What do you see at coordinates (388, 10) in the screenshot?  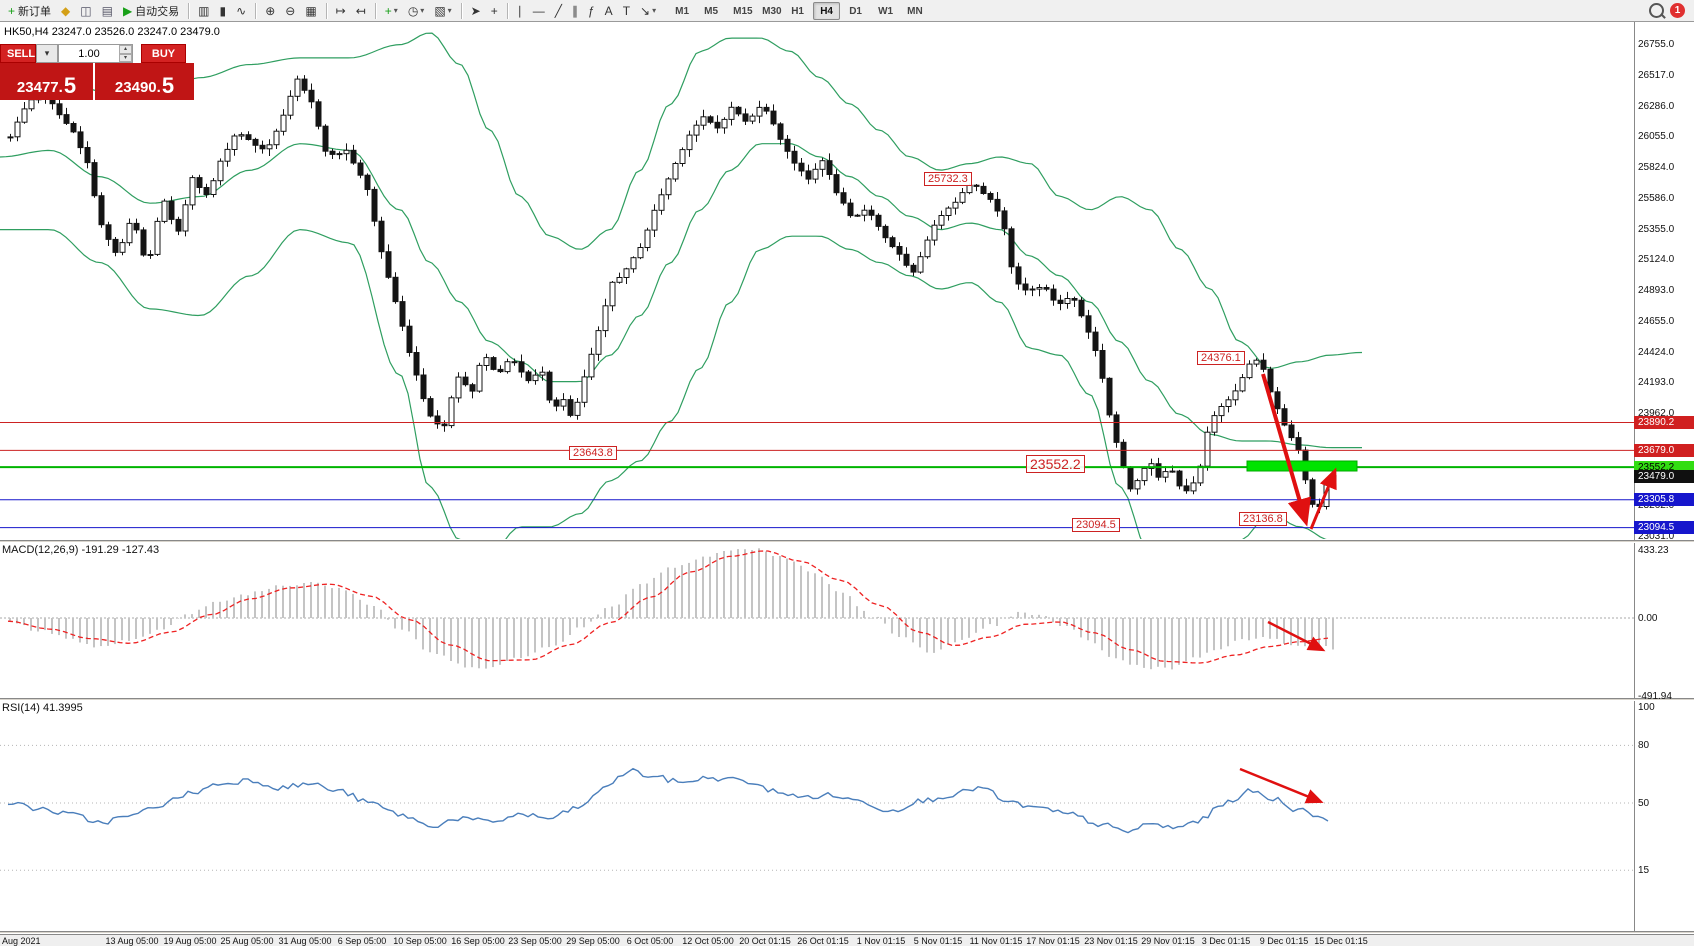 I see `indicators-icon: +` at bounding box center [388, 10].